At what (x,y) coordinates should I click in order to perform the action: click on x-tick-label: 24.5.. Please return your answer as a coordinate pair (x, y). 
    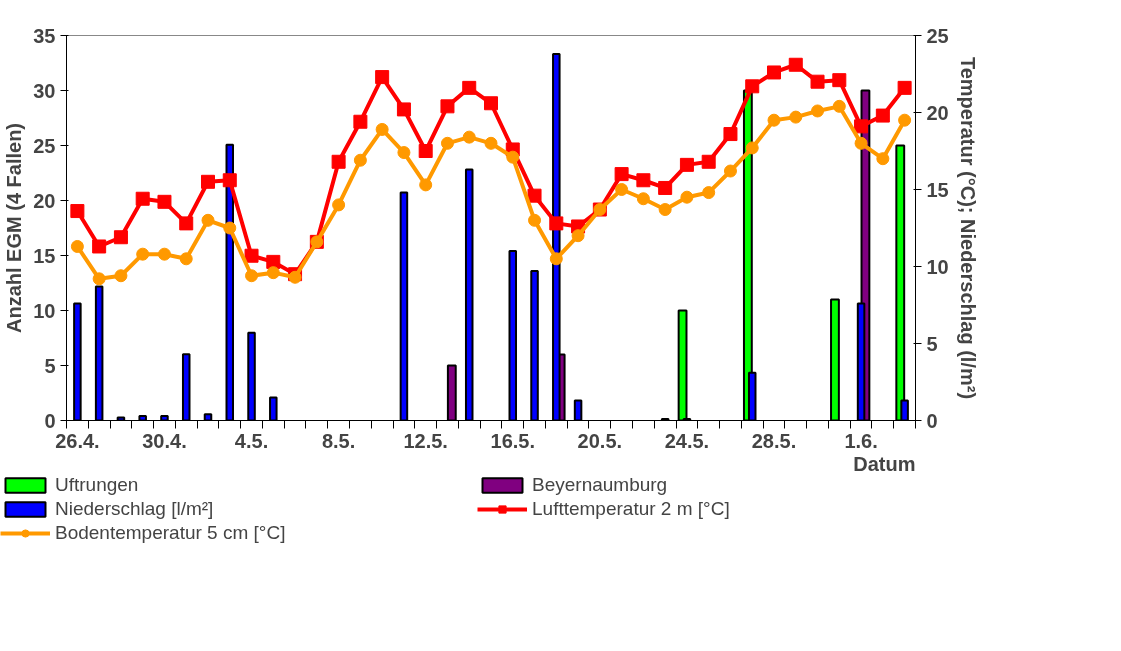
    Looking at the image, I should click on (687, 440).